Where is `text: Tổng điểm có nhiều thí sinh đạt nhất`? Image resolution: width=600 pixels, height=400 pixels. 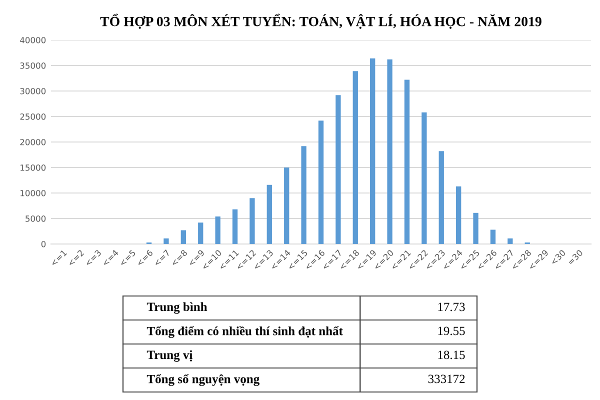
text: Tổng điểm có nhiều thí sinh đạt nhất is located at coordinates (244, 332).